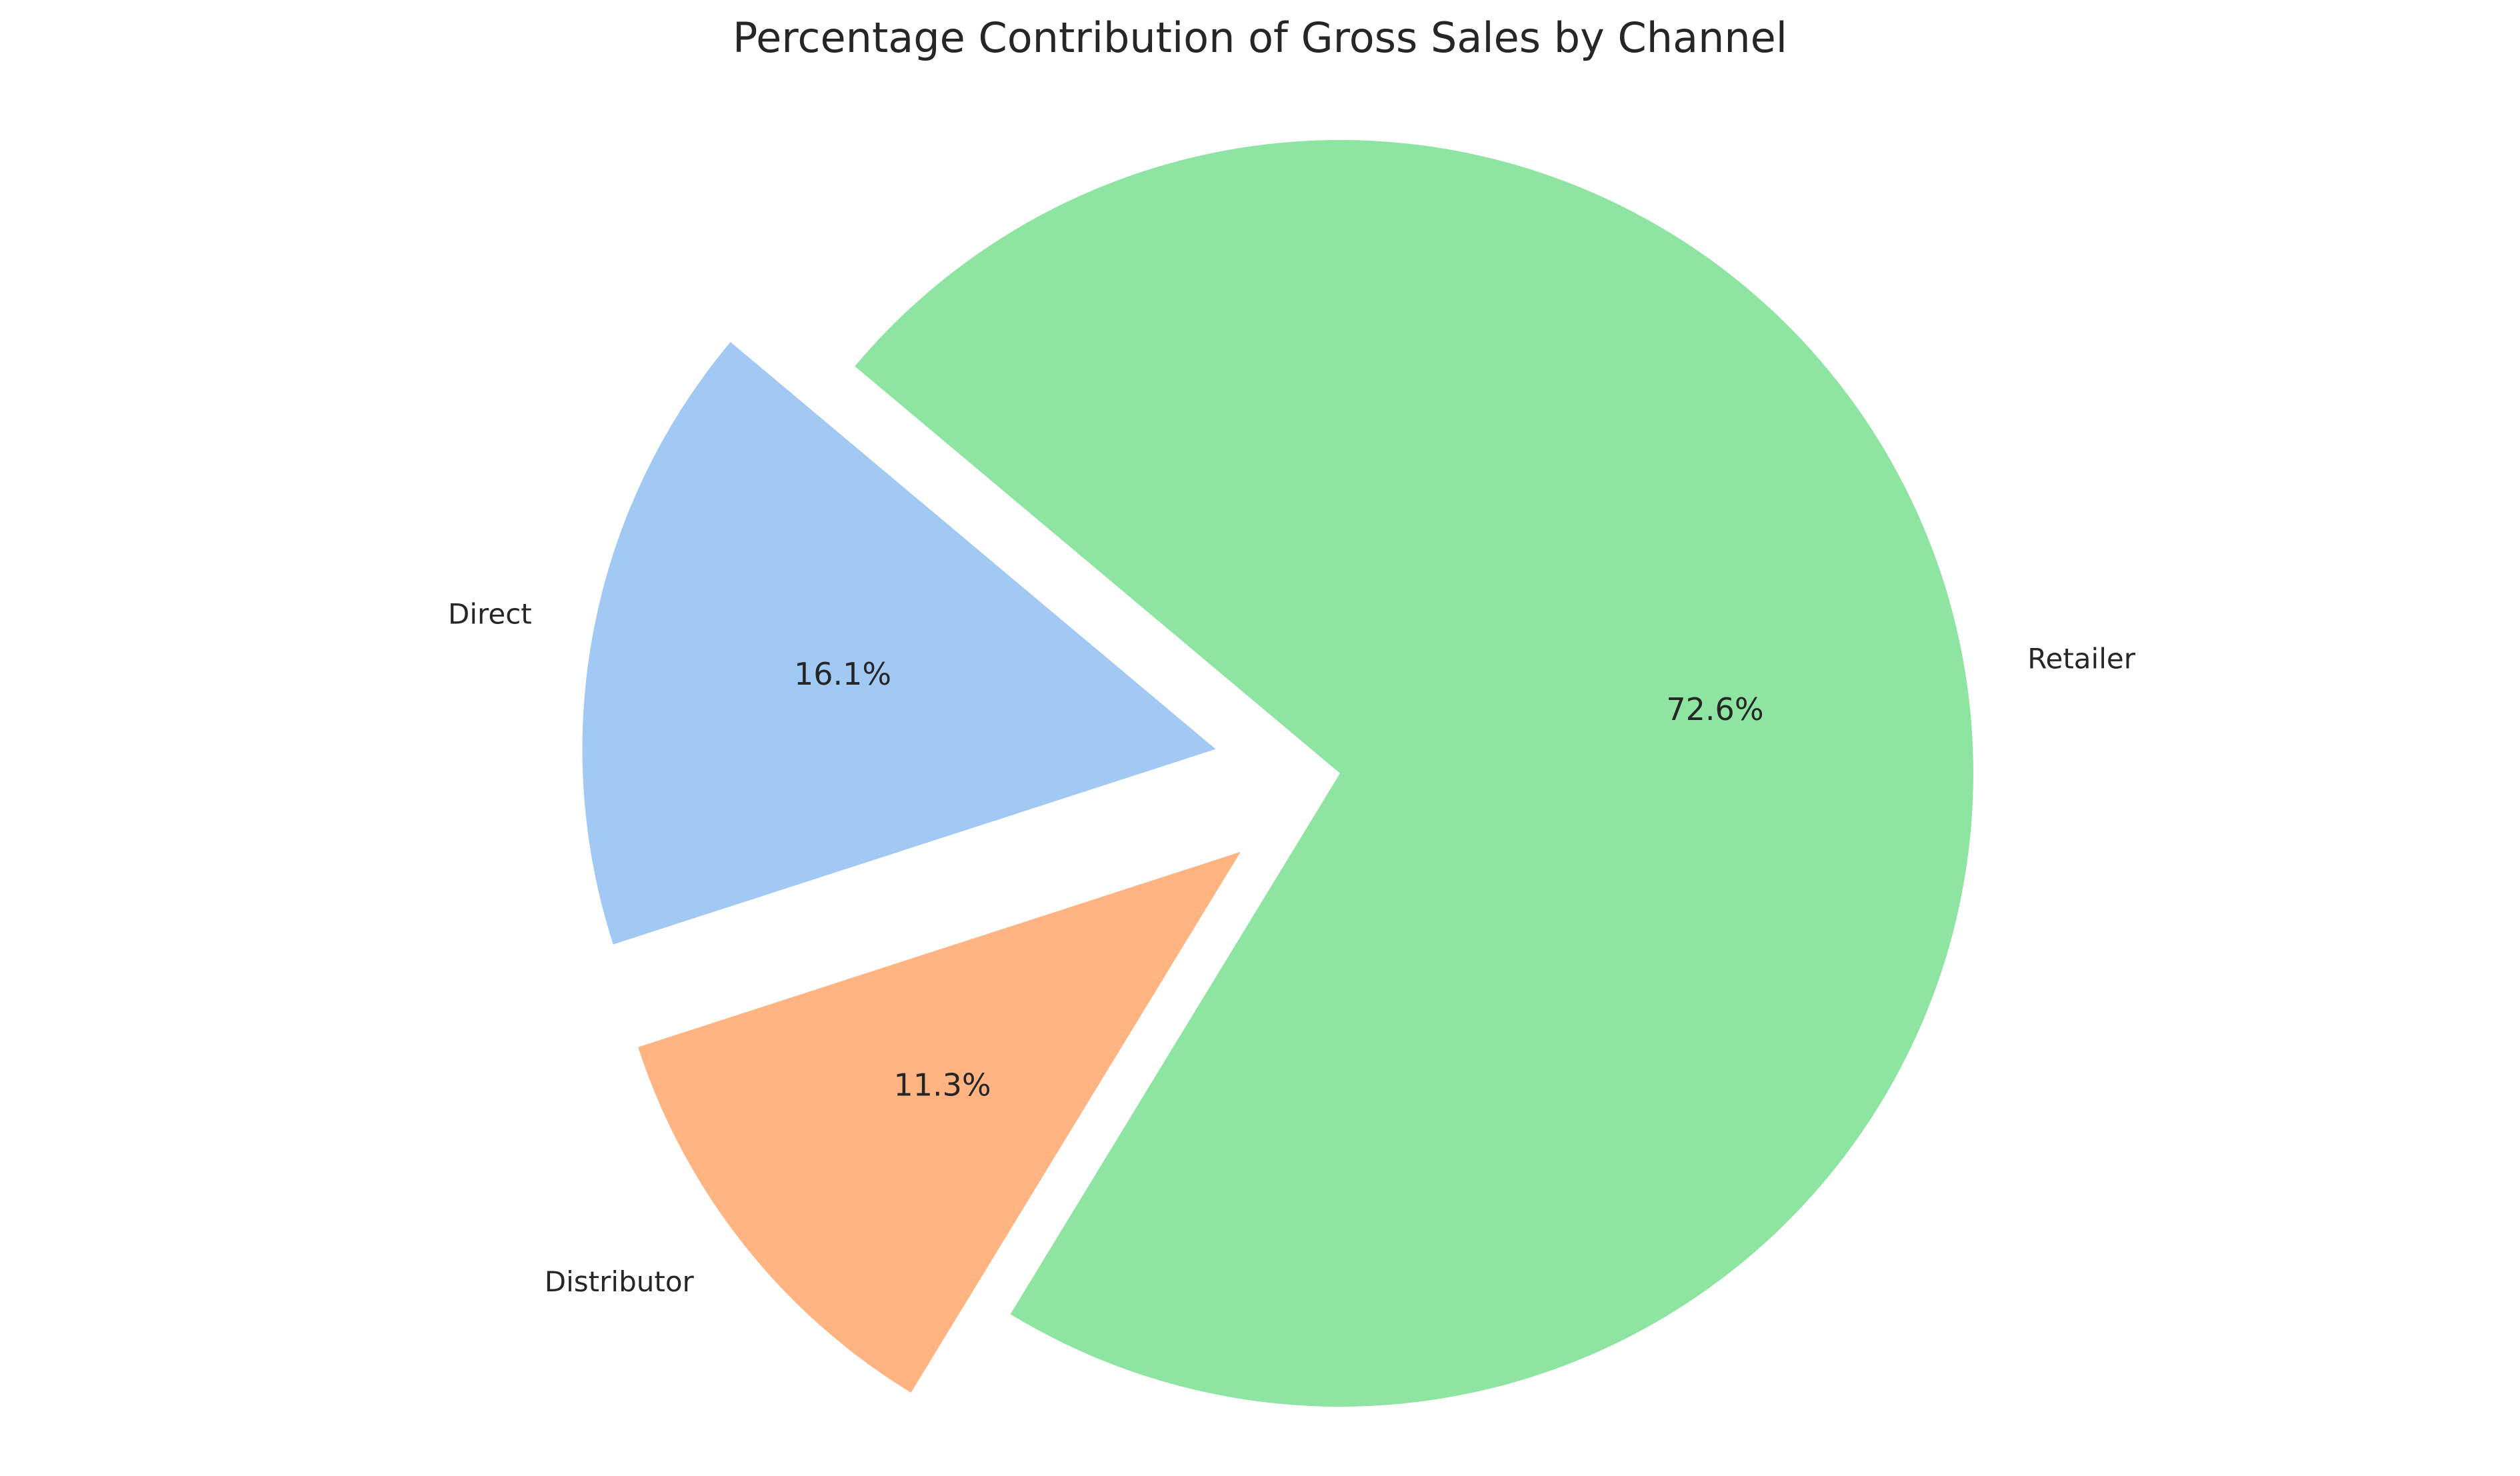  Describe the element at coordinates (620, 1281) in the screenshot. I see `slice-label-distributor: Distributor` at that location.